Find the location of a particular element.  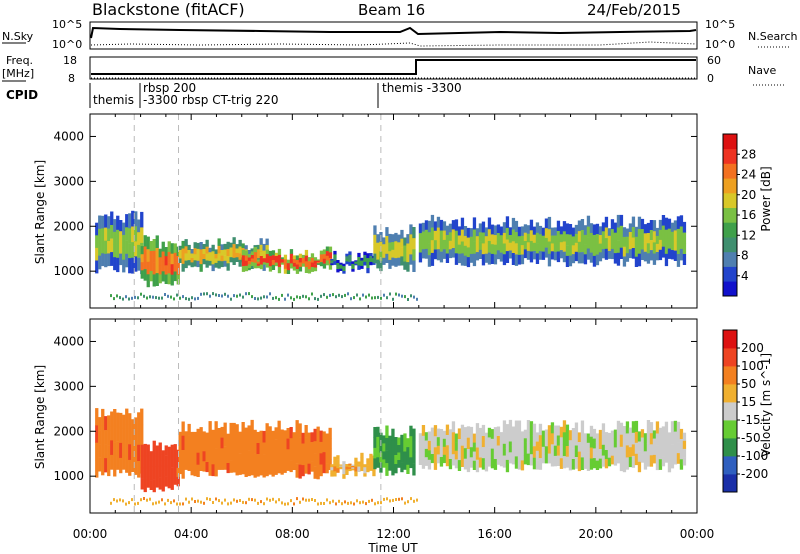

colorbar-swatch is located at coordinates (730, 447).